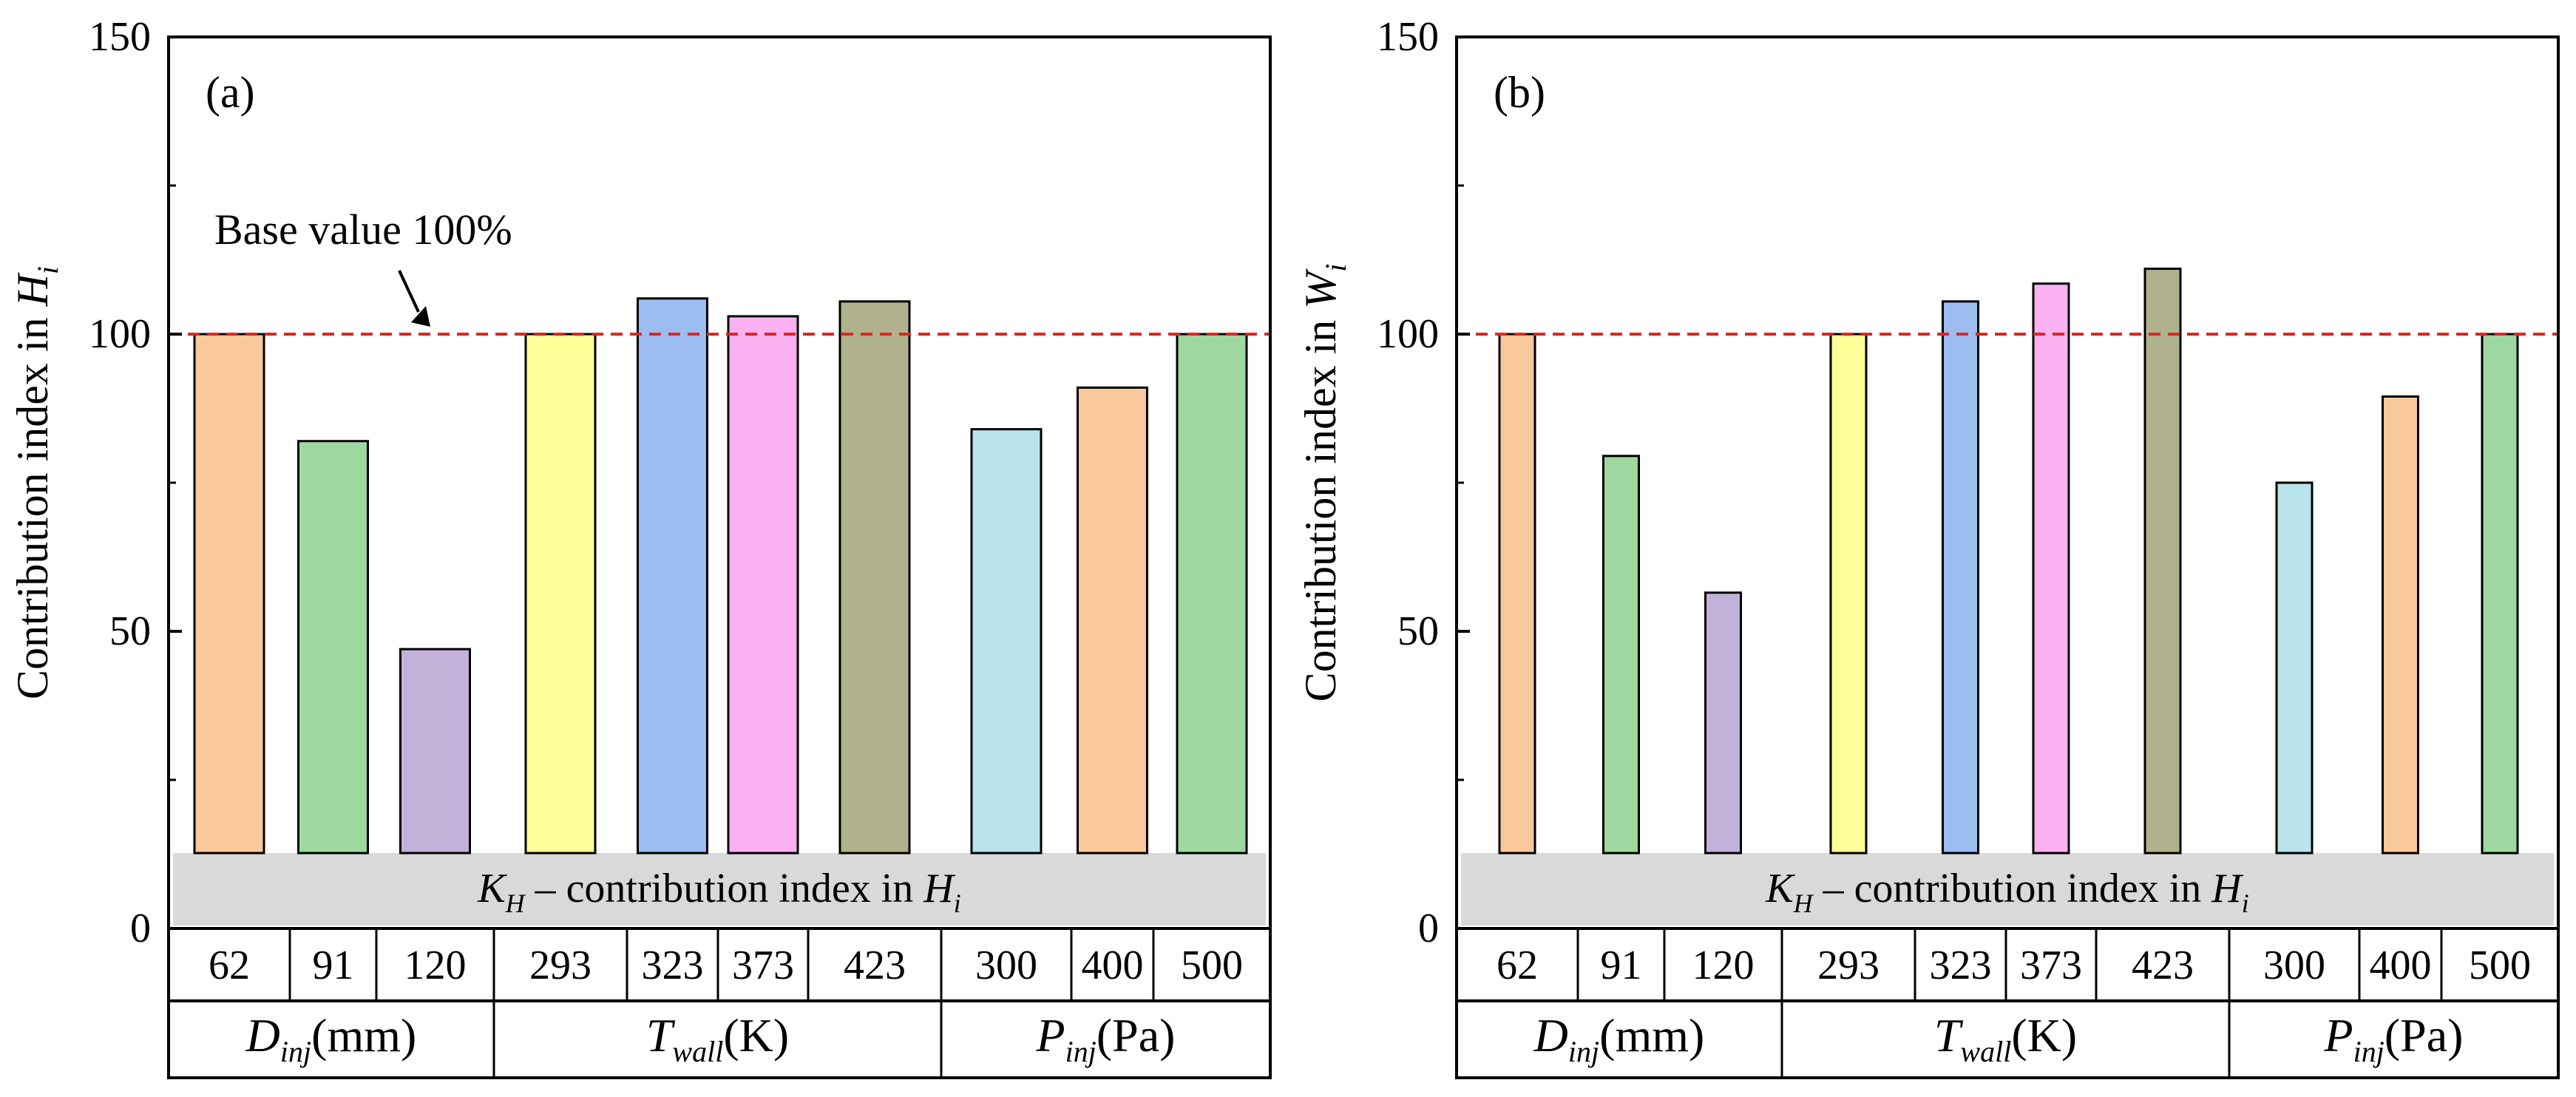 The width and height of the screenshot is (2576, 1097). I want to click on y-axis-label: Contribution index in Wi, so click(1324, 483).